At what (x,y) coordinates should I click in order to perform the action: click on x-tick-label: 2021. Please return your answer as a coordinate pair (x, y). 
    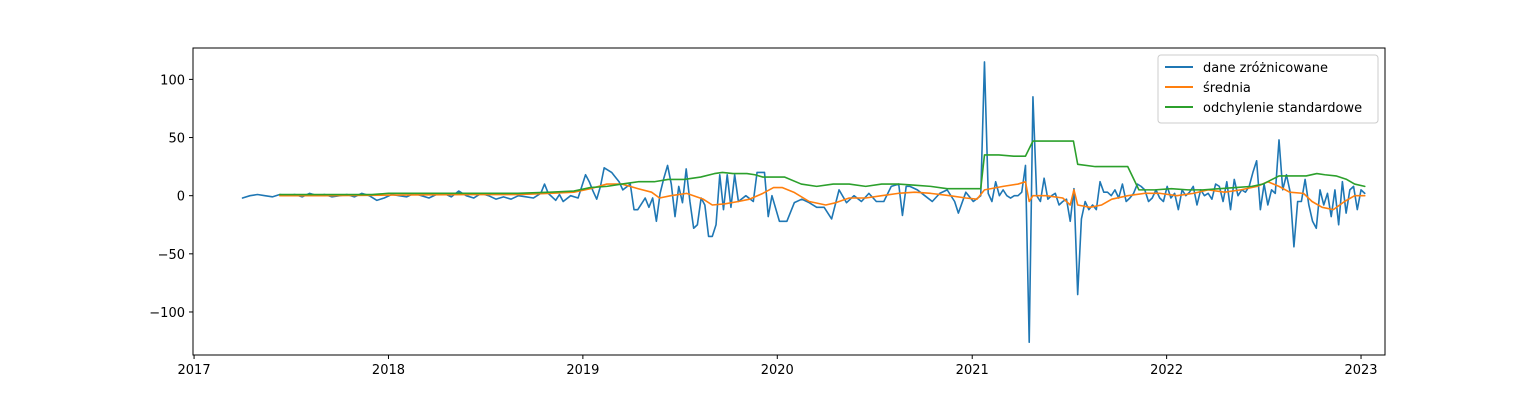
    Looking at the image, I should click on (972, 370).